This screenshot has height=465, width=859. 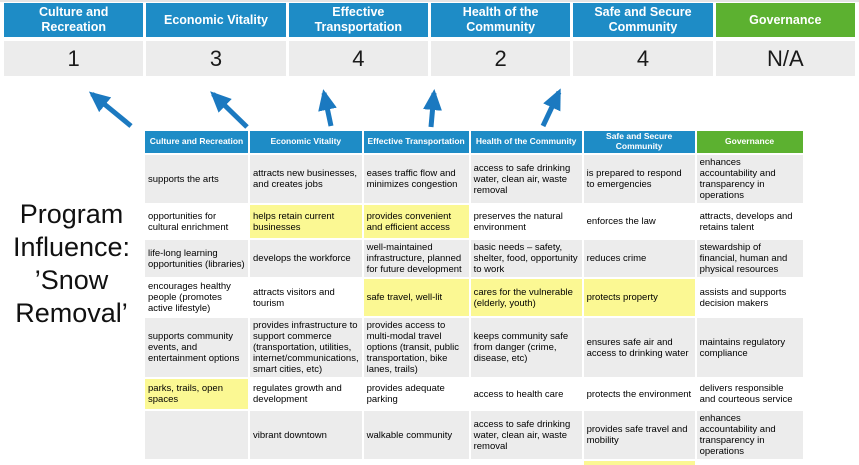 What do you see at coordinates (306, 222) in the screenshot?
I see `matrix-cell-highlighted: helps retain current businesses` at bounding box center [306, 222].